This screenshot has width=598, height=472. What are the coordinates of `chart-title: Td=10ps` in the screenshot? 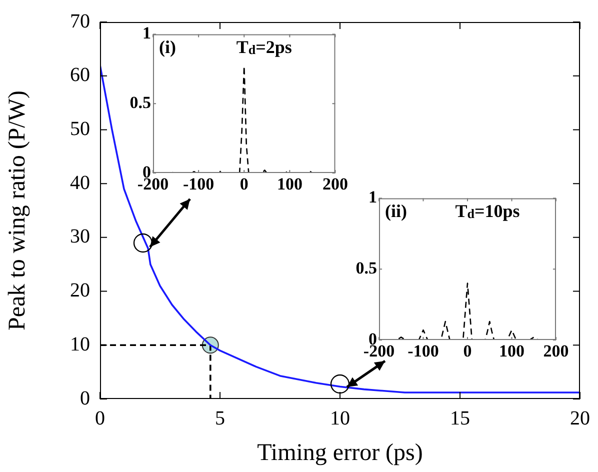 It's located at (487, 211).